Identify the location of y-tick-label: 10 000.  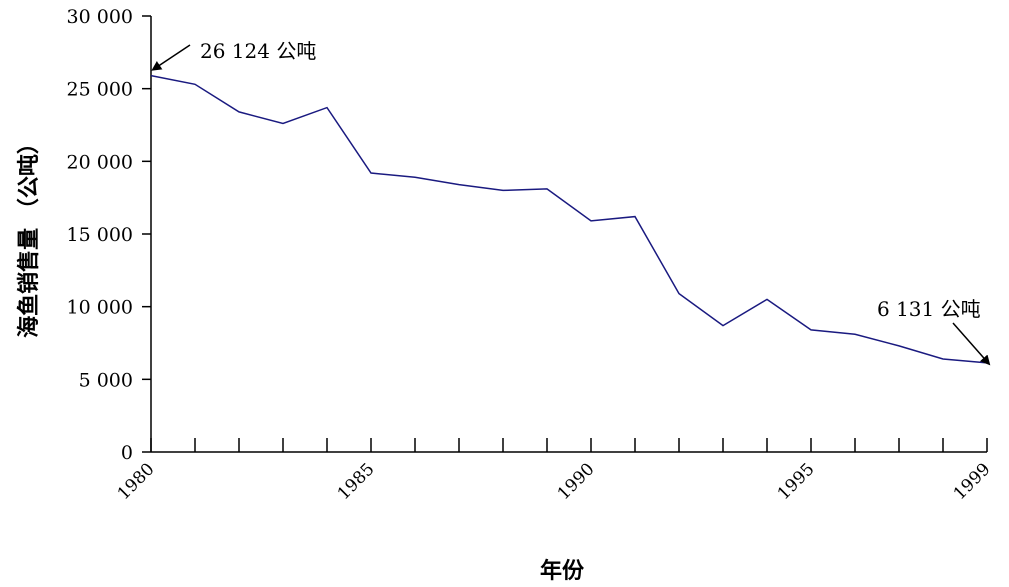
(100, 308).